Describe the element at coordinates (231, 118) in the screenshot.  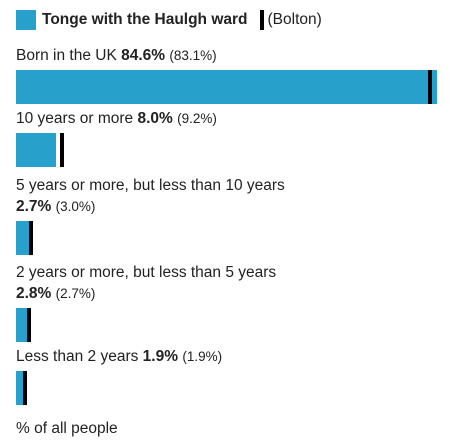
I see `bar-label: 10 years or more 8.0% (9.2%)` at that location.